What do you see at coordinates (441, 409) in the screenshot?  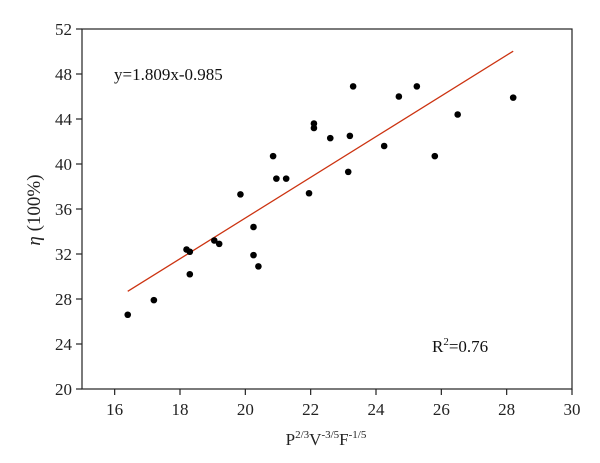 I see `x-tick-label: 26` at bounding box center [441, 409].